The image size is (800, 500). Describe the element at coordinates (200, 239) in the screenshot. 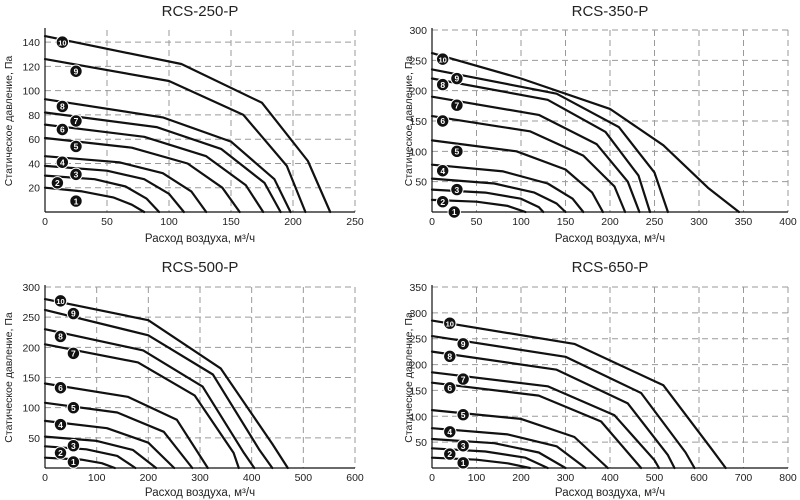

I see `x-axis-label: Расход воздуха, м³/ч` at that location.